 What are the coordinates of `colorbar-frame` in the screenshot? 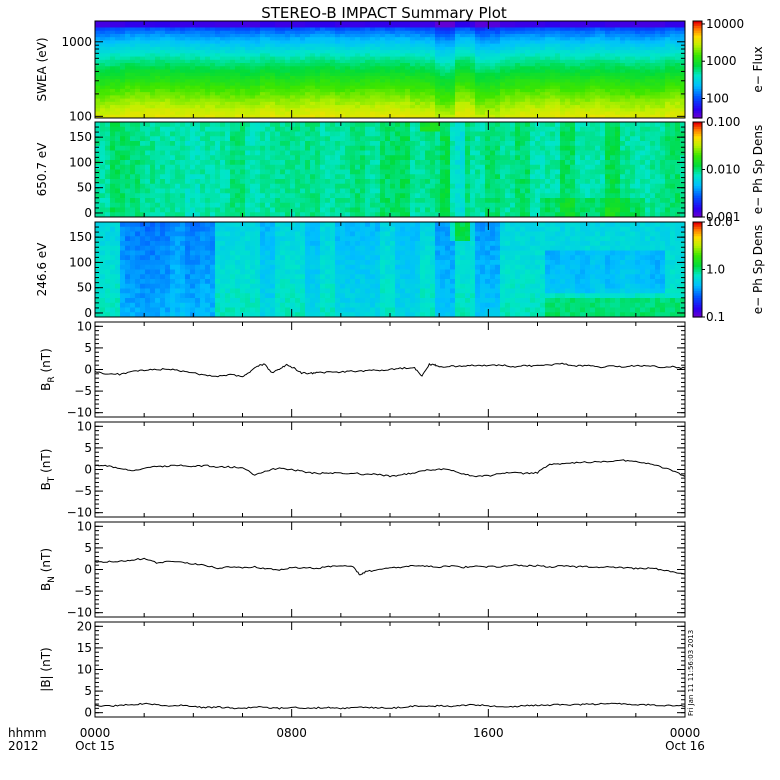 It's located at (697, 69).